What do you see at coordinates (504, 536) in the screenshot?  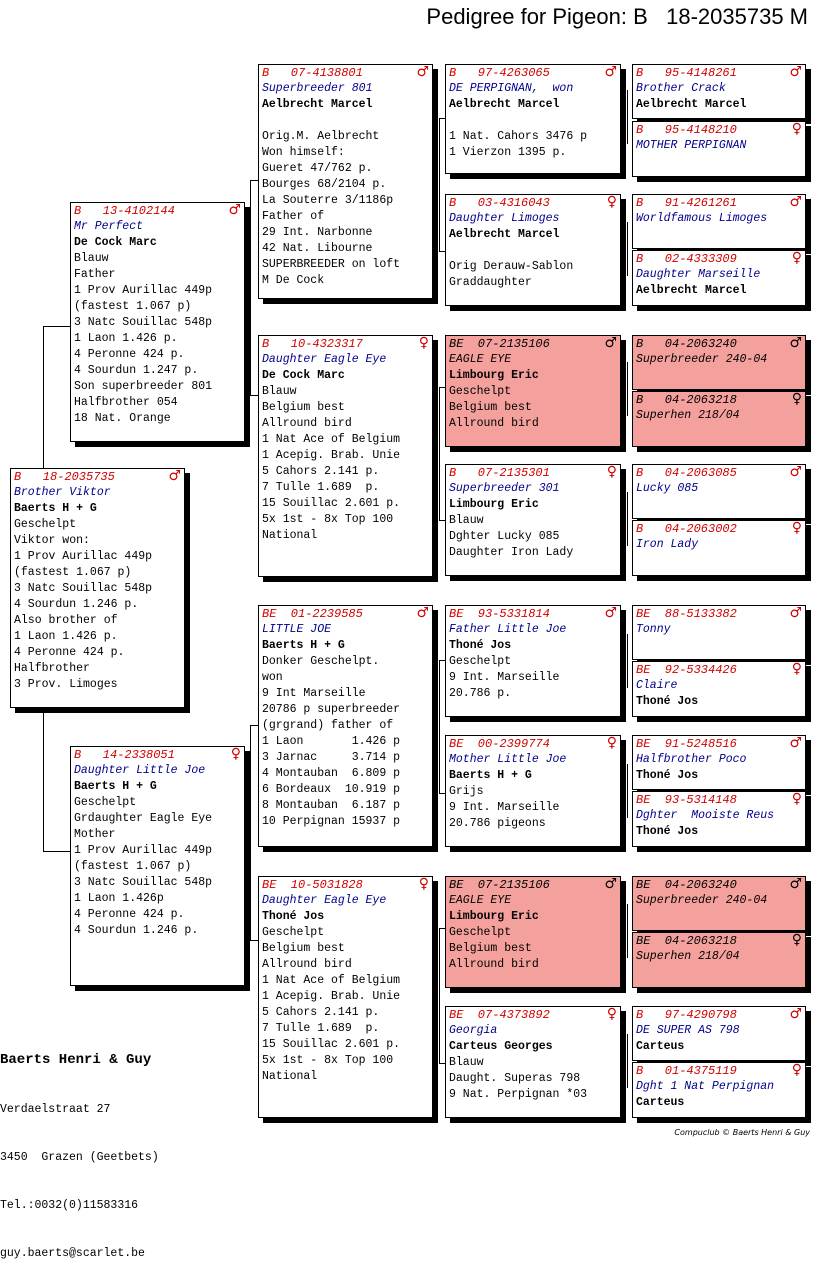 I see `info-line: Dghter Lucky 085` at bounding box center [504, 536].